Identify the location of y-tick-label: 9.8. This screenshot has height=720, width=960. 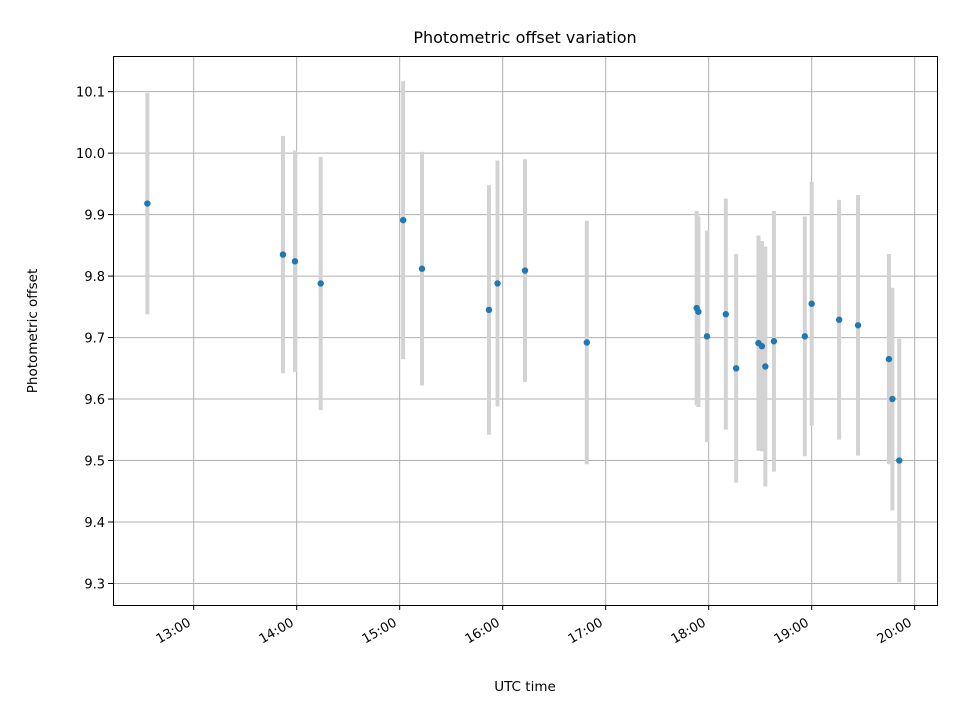
(94, 277).